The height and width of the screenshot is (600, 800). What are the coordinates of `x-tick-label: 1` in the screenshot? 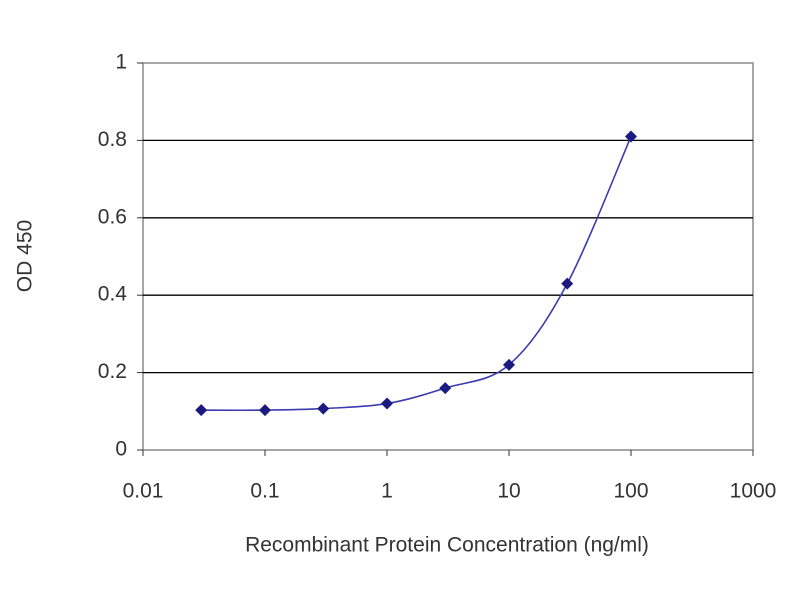 It's located at (387, 491).